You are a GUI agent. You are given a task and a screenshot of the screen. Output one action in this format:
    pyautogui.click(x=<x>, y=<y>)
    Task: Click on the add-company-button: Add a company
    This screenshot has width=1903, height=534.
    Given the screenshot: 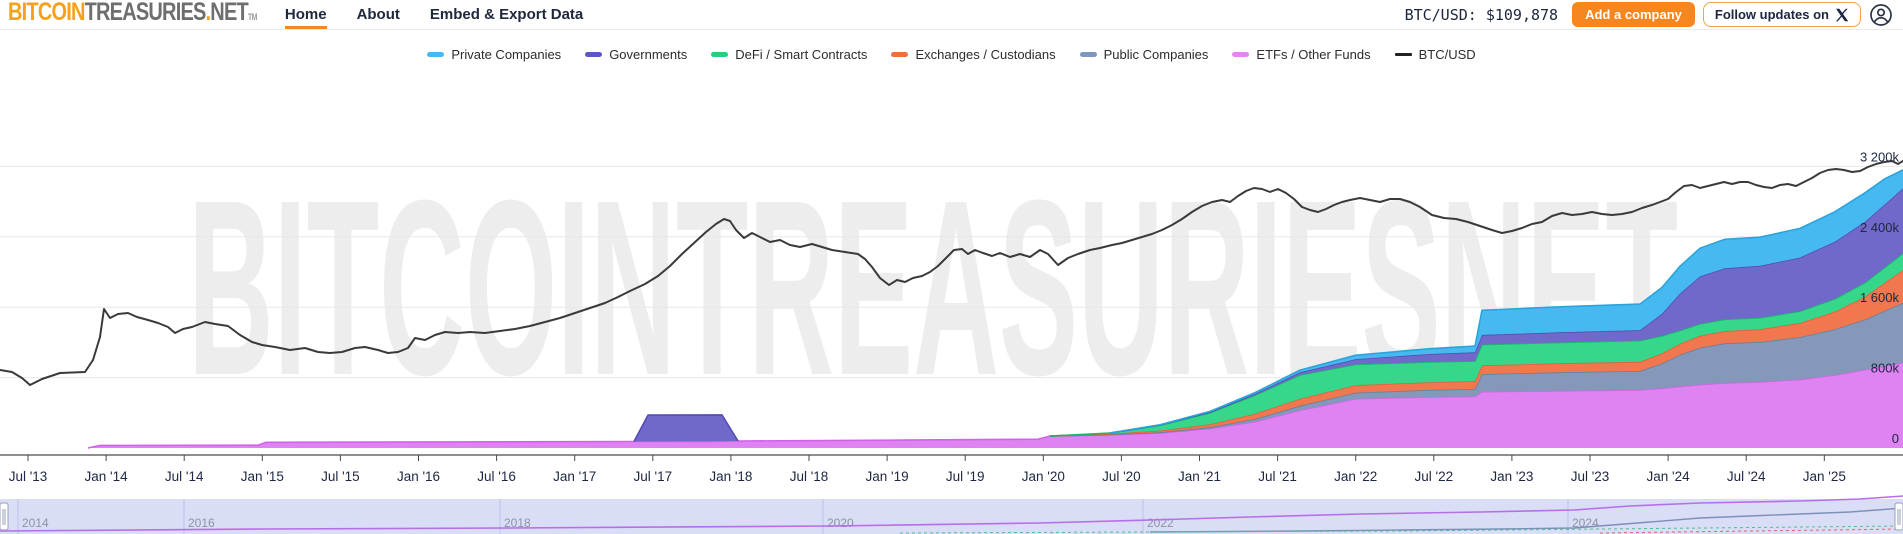 What is the action you would take?
    pyautogui.click(x=1633, y=14)
    